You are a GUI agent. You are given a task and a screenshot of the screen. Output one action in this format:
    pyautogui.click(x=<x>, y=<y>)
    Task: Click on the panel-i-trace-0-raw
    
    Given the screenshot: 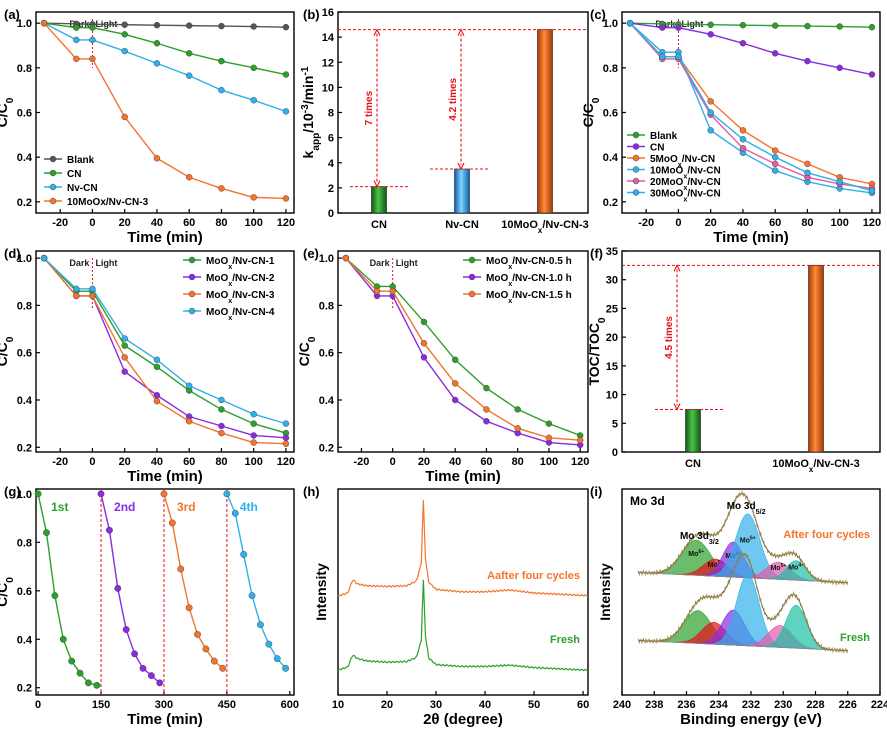 What is the action you would take?
    pyautogui.click(x=743, y=538)
    